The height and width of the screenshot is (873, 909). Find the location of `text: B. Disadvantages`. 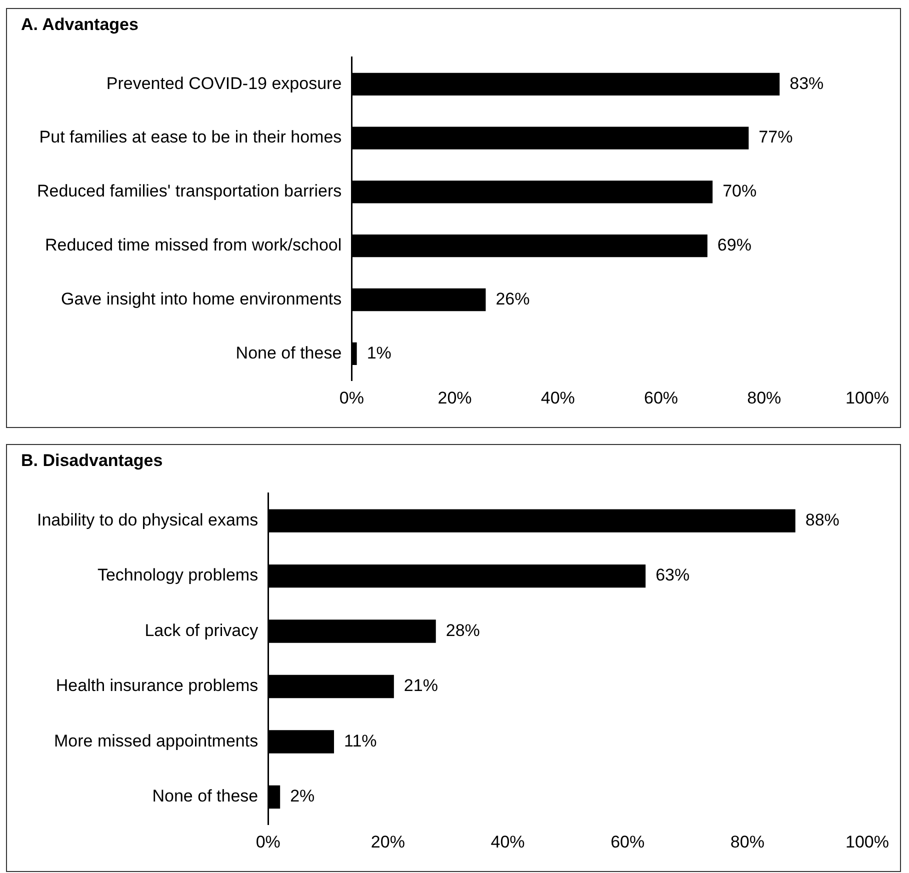

text: B. Disadvantages is located at coordinates (92, 461).